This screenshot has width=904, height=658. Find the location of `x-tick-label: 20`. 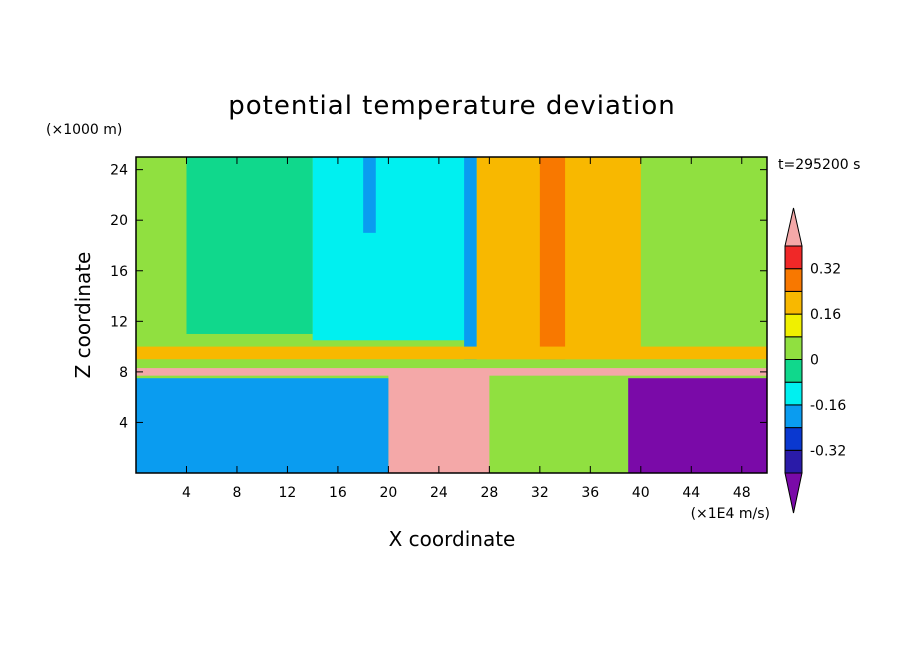

x-tick-label: 20 is located at coordinates (388, 493).